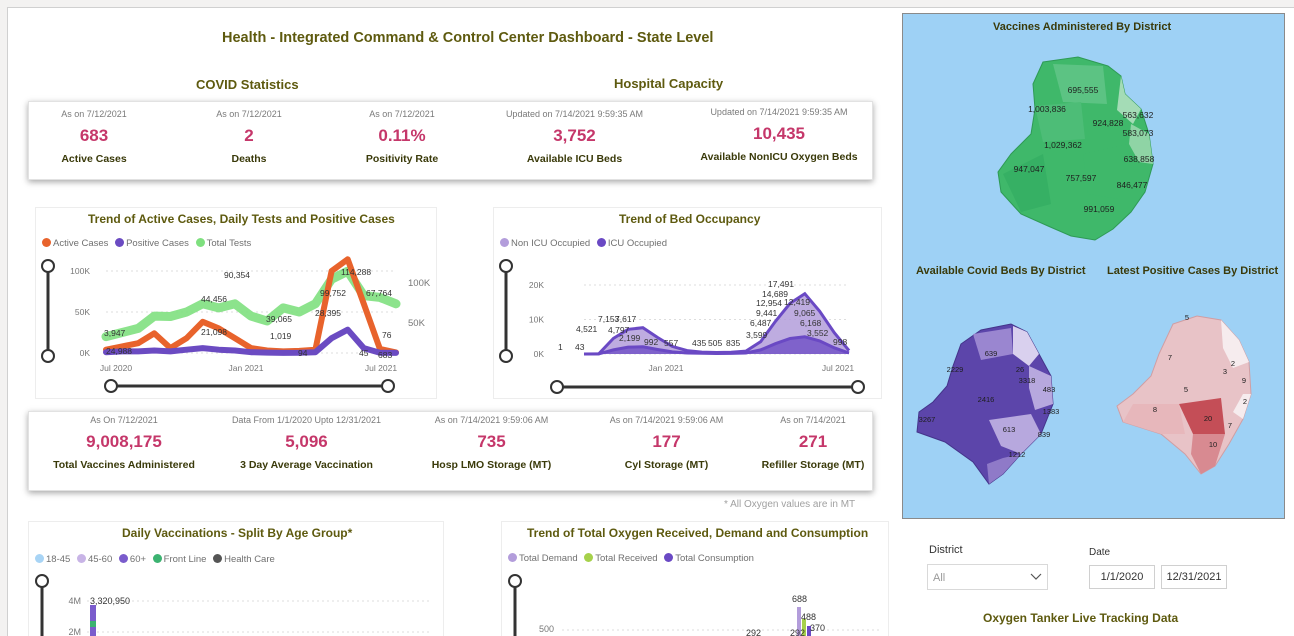 This screenshot has width=1294, height=636. I want to click on area-non-icu-occupied, so click(716, 323).